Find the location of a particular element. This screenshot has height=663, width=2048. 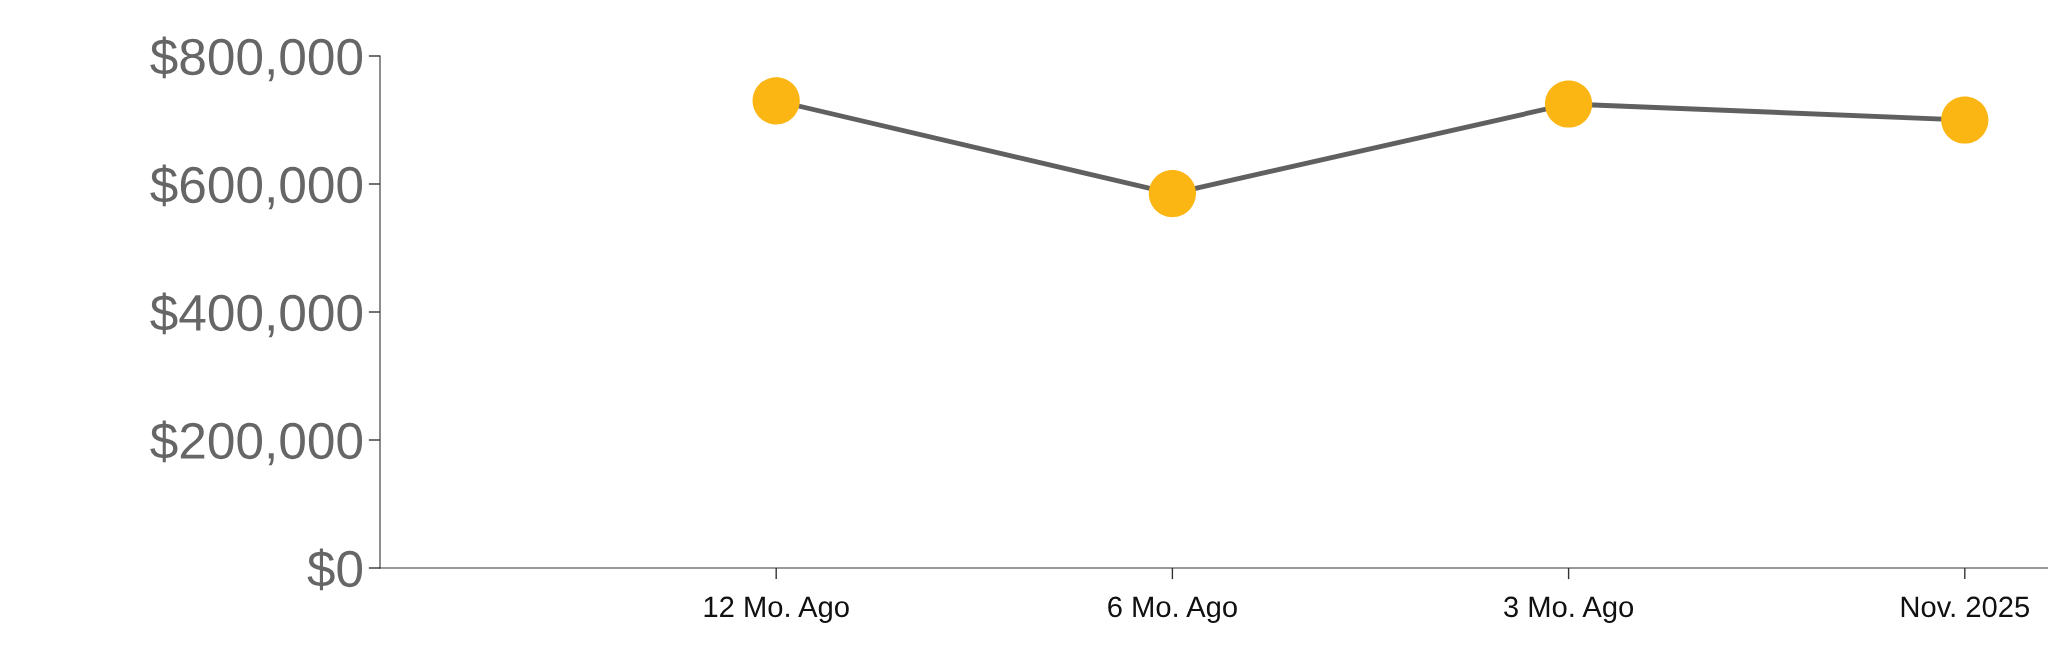

y-tick-label: $0 is located at coordinates (335, 569).